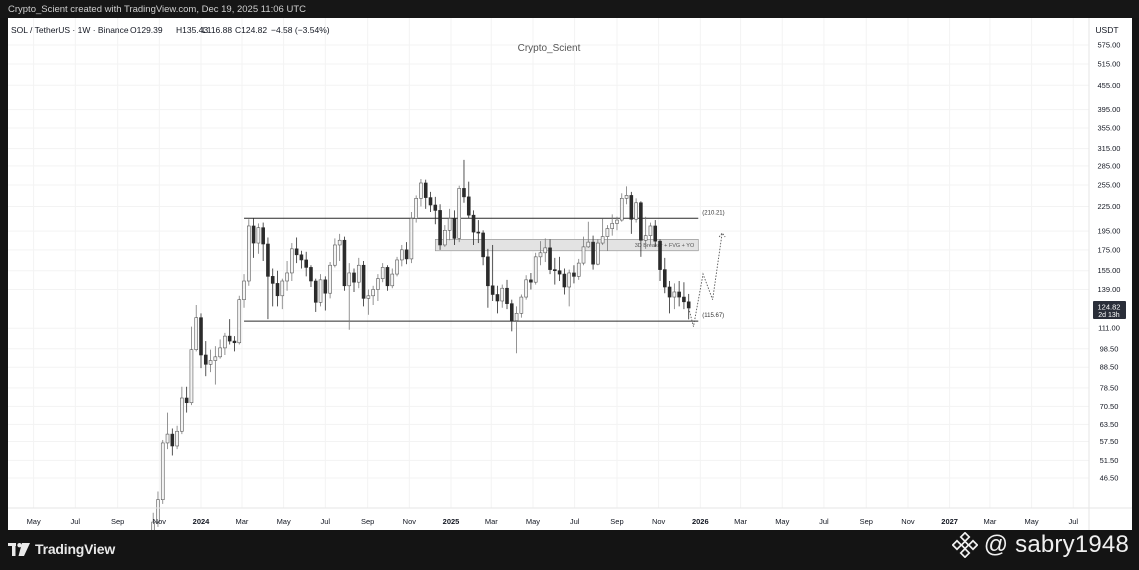 Image resolution: width=1139 pixels, height=570 pixels. Describe the element at coordinates (217, 30) in the screenshot. I see `ohlc-low: L116.88` at that location.